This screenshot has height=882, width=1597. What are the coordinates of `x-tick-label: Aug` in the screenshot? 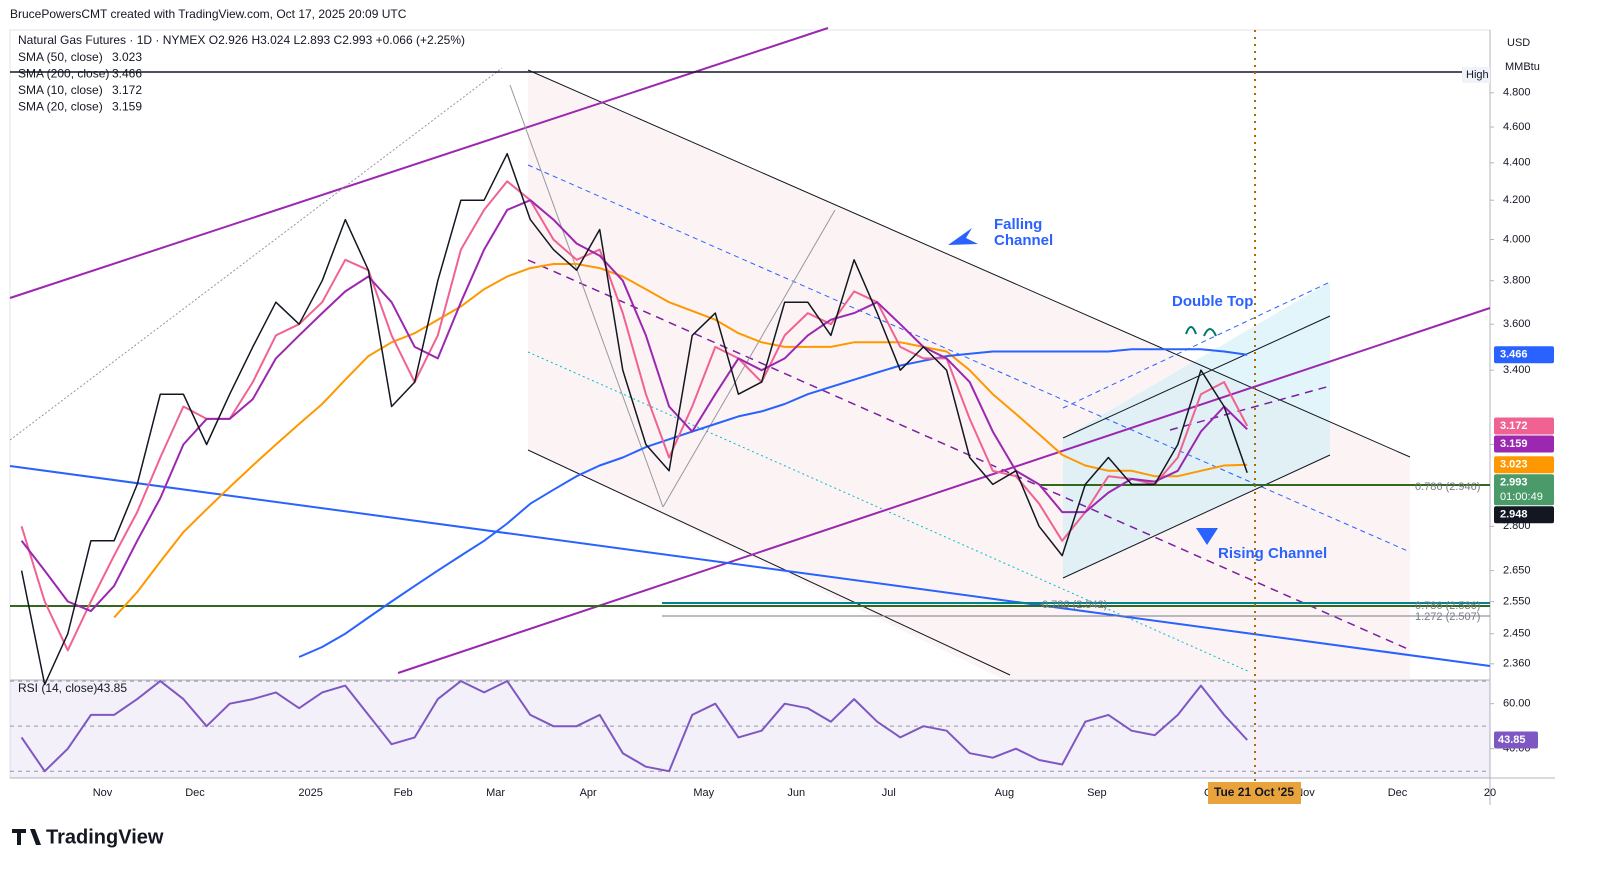 It's located at (1005, 793).